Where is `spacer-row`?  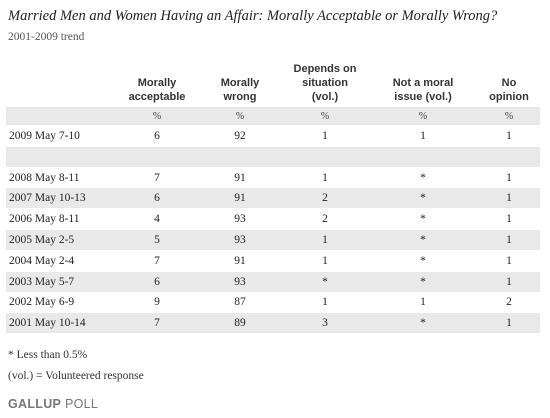 spacer-row is located at coordinates (273, 157).